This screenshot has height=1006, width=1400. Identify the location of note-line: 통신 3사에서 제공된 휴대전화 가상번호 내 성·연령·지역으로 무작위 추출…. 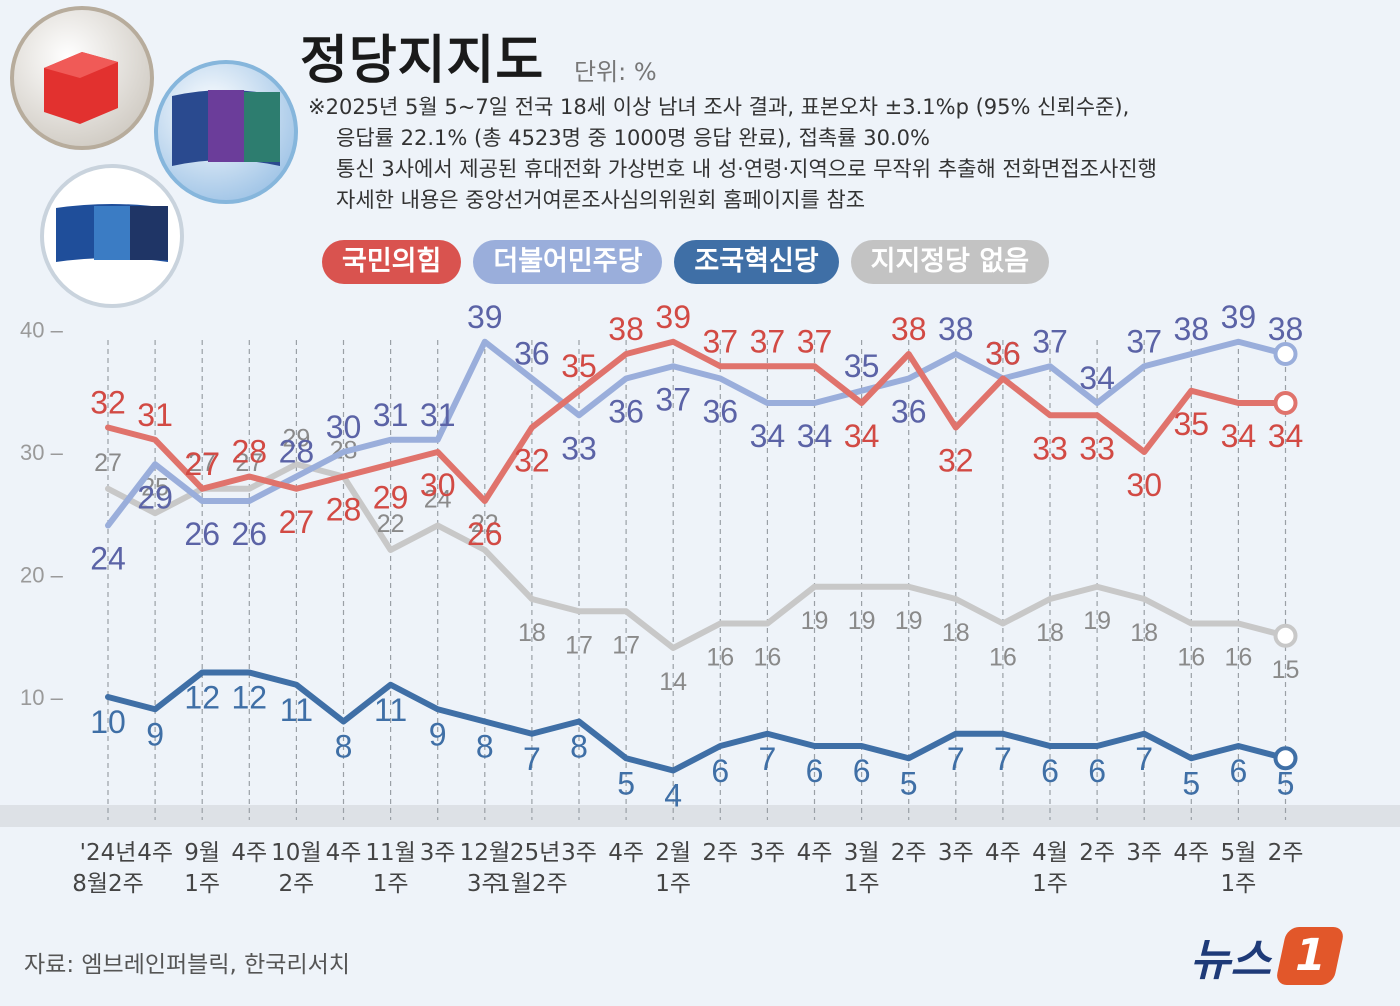
(746, 169).